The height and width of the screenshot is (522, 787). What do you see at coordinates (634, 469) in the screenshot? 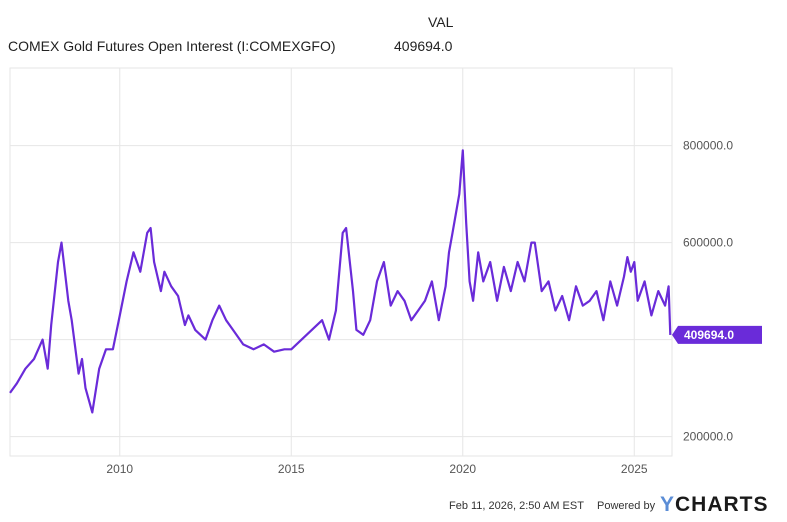
I see `x-tick-label: 2025` at bounding box center [634, 469].